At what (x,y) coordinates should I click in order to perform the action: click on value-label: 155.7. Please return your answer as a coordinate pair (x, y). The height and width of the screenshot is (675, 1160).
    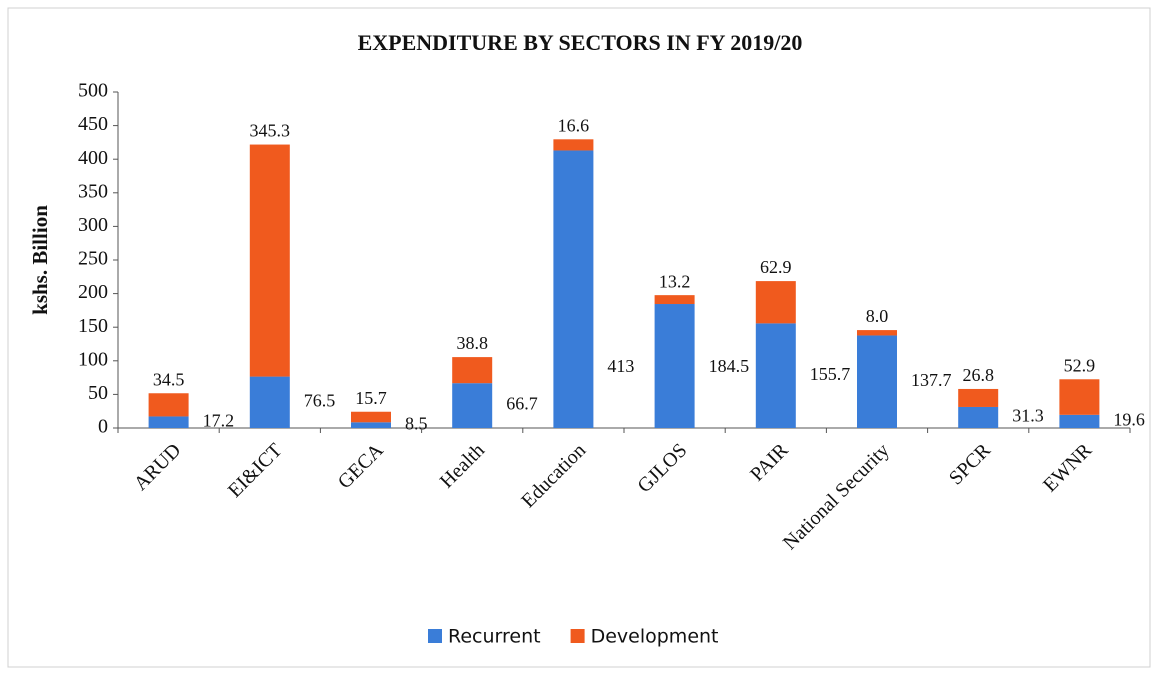
    Looking at the image, I should click on (830, 374).